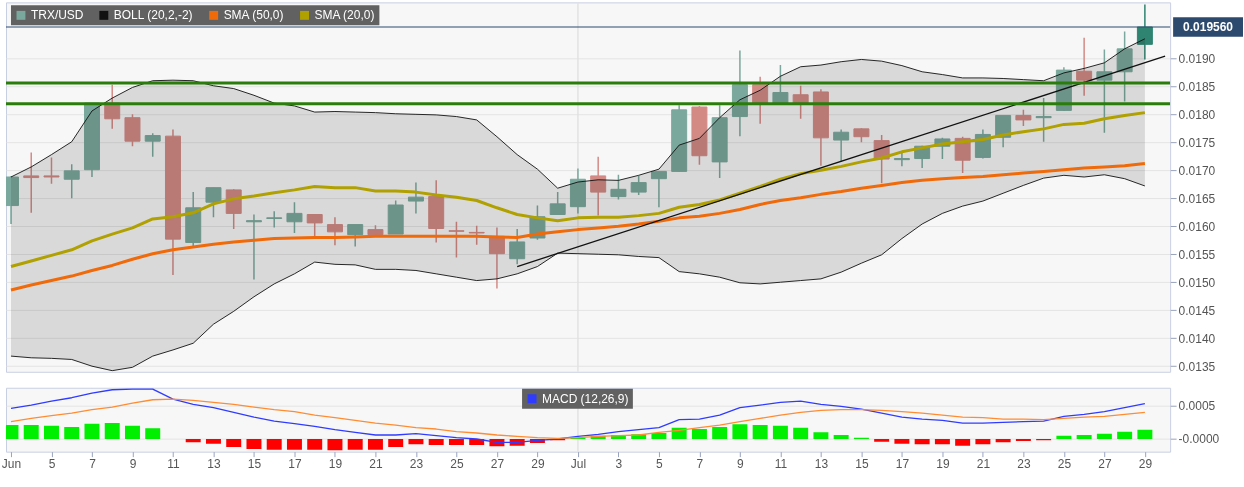  I want to click on x-tick-label: 3, so click(619, 464).